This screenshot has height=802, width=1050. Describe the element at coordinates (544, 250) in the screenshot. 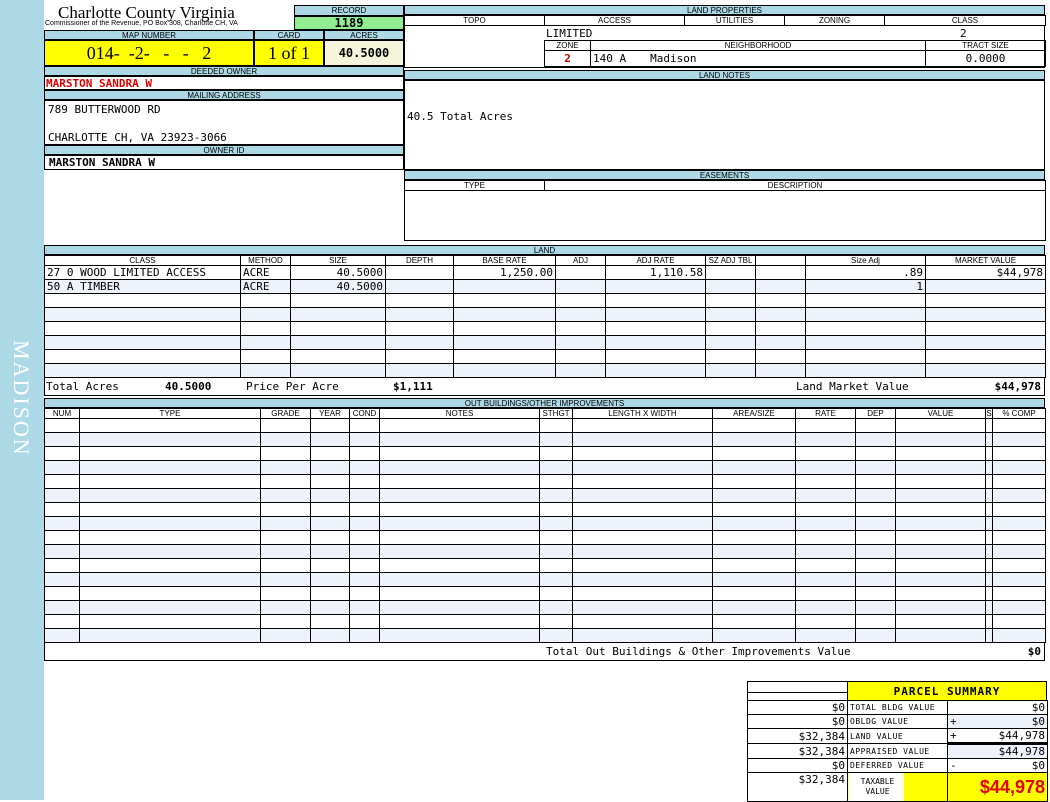

I see `land-title: LAND` at that location.